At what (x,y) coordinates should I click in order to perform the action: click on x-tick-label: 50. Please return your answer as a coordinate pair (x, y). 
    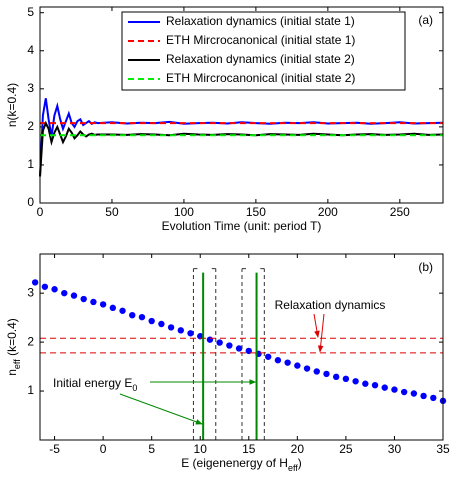
    Looking at the image, I should click on (112, 212).